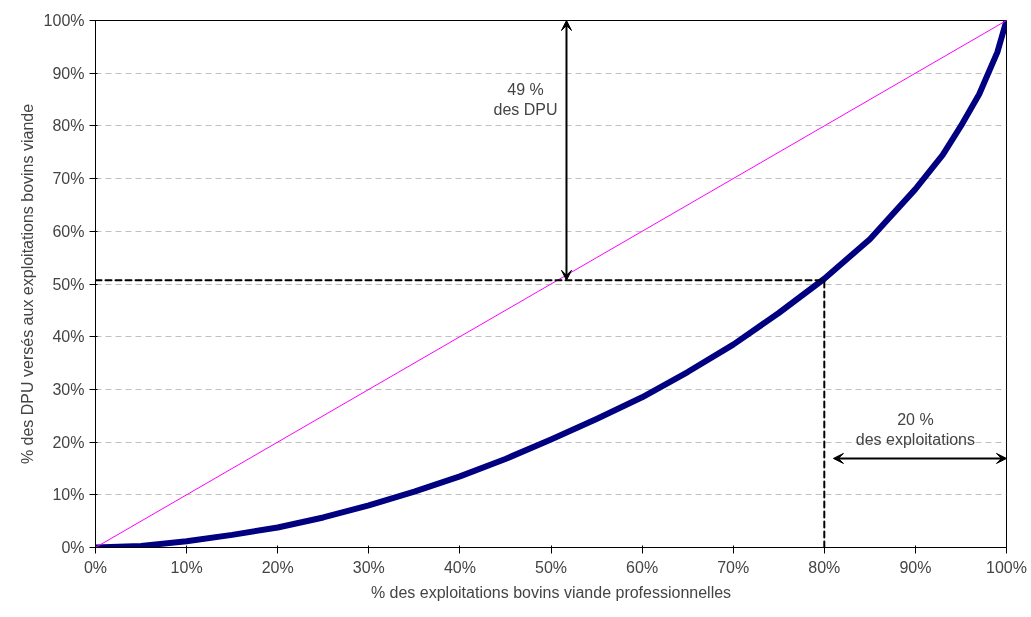 The width and height of the screenshot is (1031, 617). I want to click on x-axis-title: % des exploitations bovins viande professionnelles, so click(551, 592).